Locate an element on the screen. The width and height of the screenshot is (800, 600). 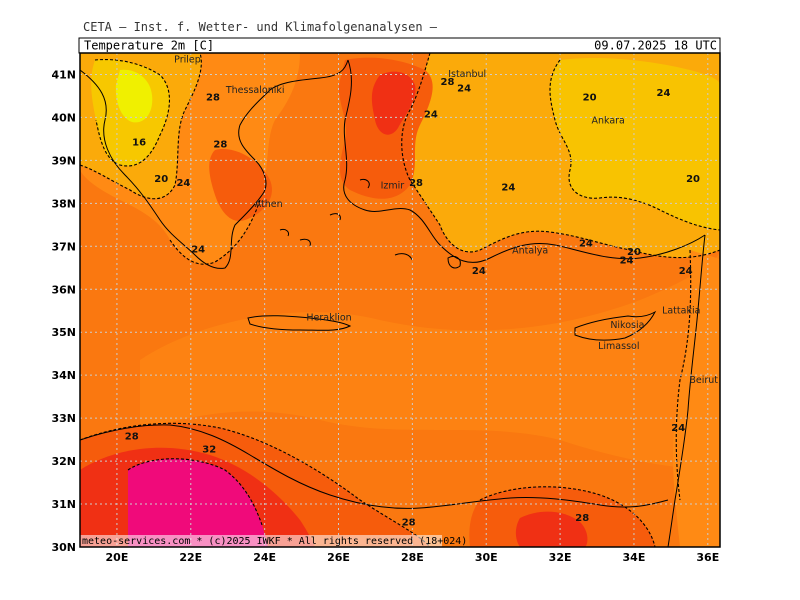
lon-tick-label: 26E is located at coordinates (338, 557).